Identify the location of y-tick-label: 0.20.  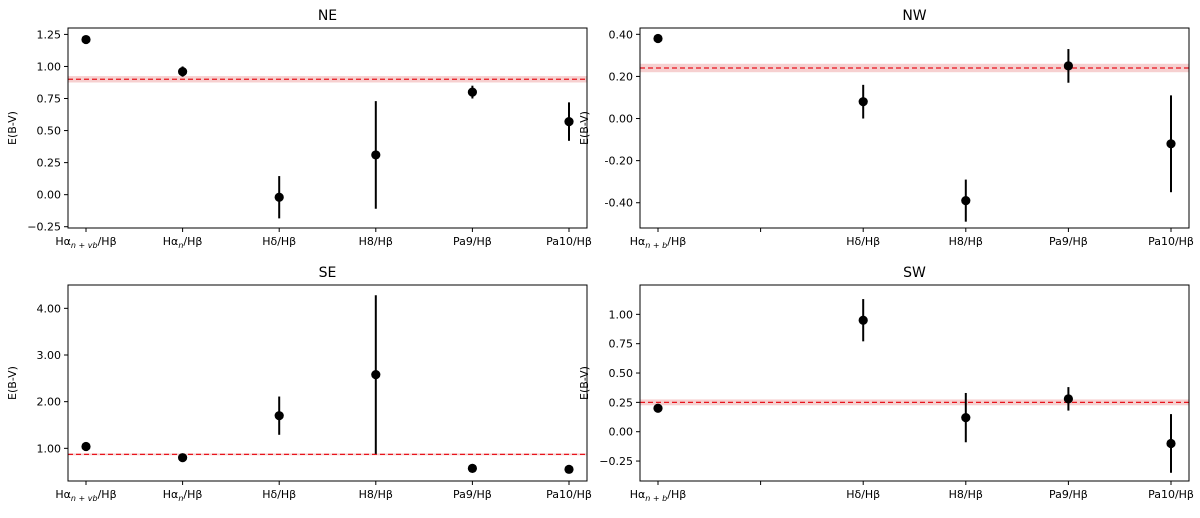
(621, 76).